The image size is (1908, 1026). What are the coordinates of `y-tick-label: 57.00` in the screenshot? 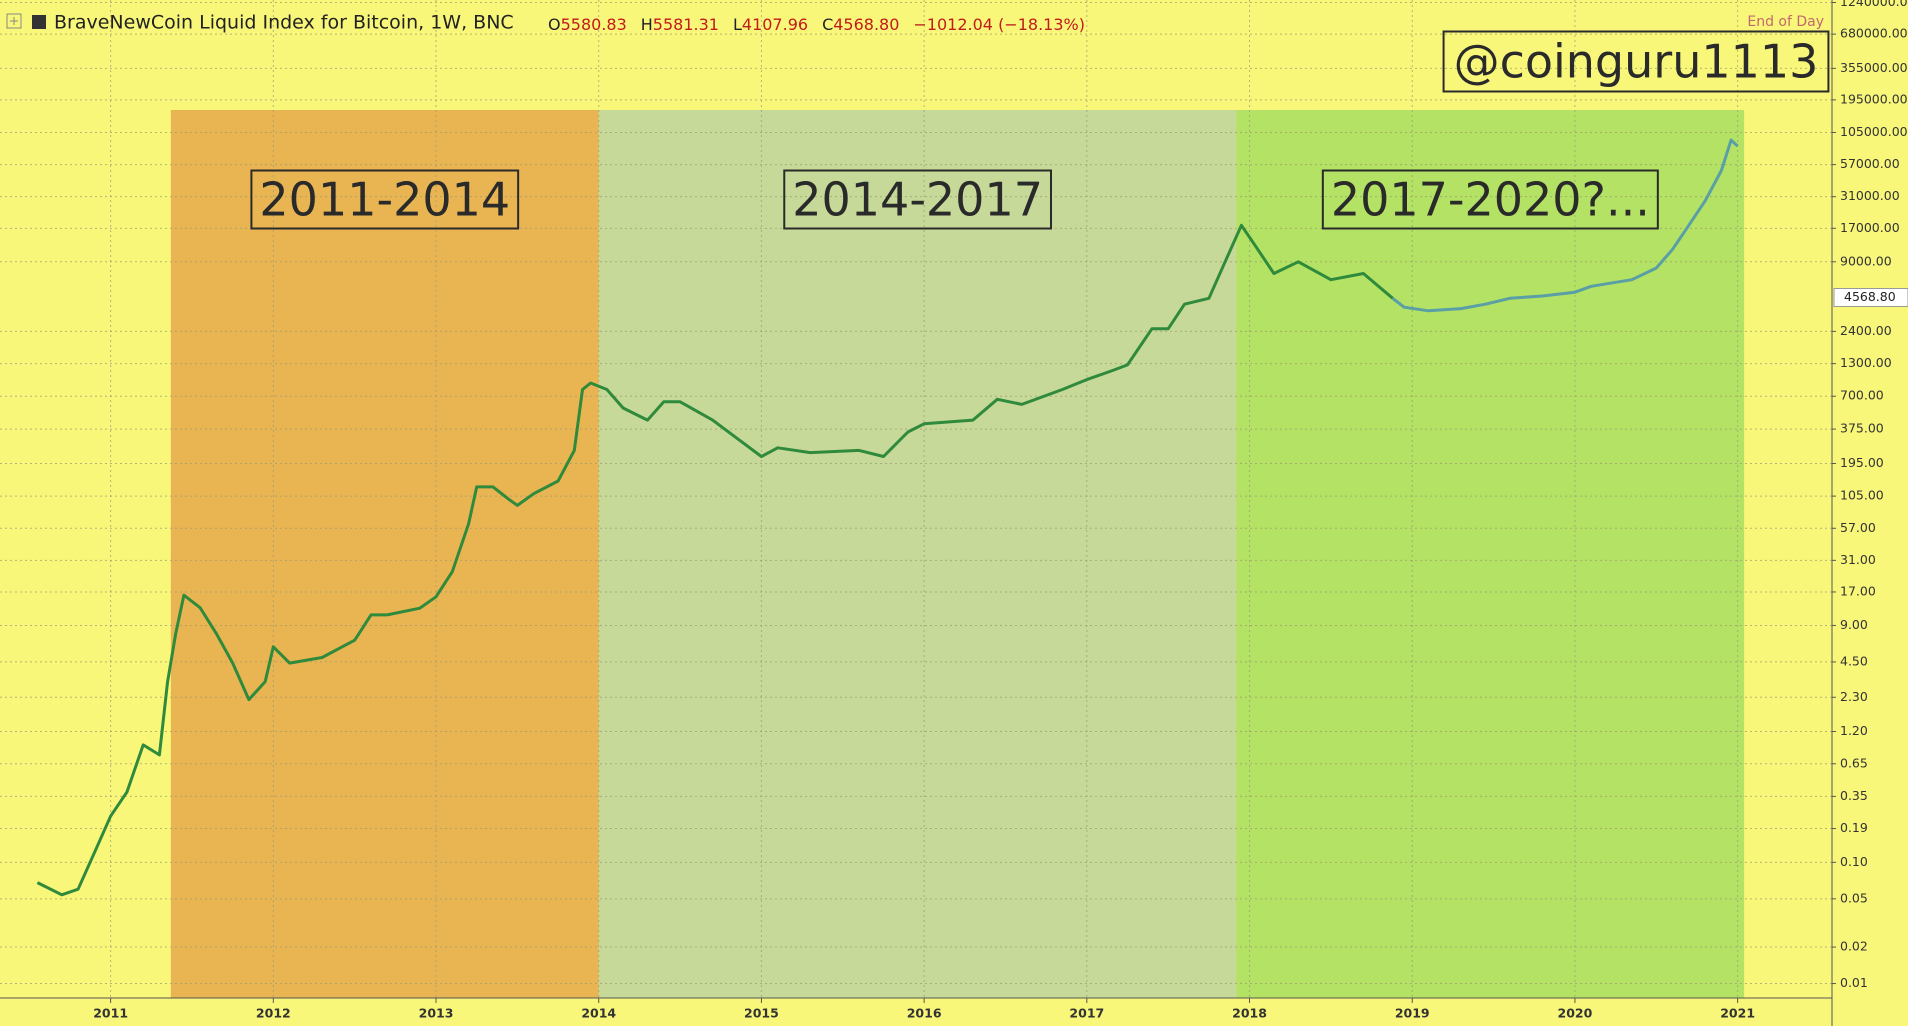 It's located at (1858, 527).